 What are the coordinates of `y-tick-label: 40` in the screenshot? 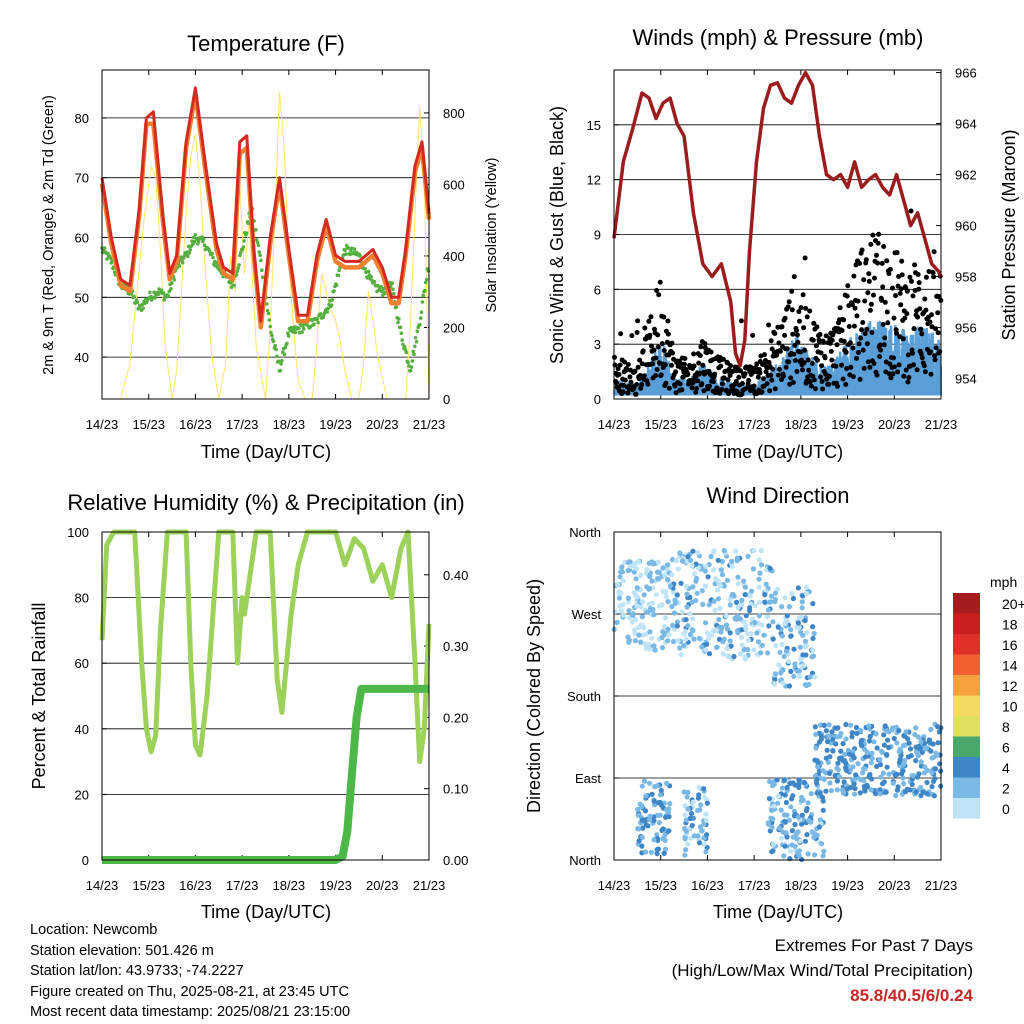 It's located at (82, 729).